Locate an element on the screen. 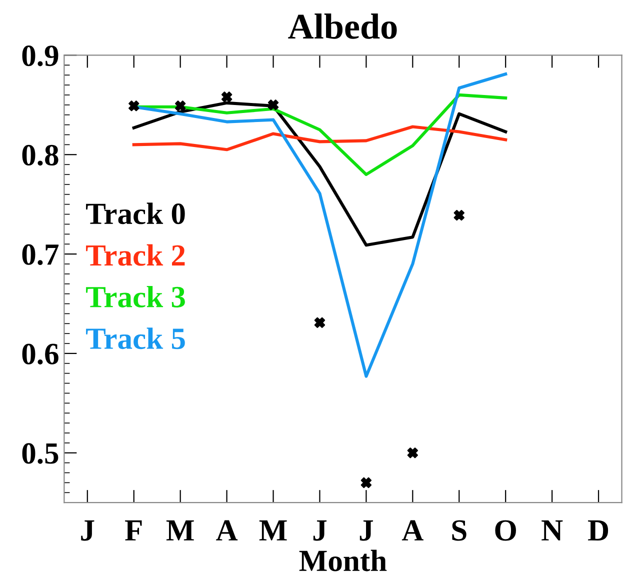 The image size is (623, 581). x-tick-label: S is located at coordinates (459, 530).